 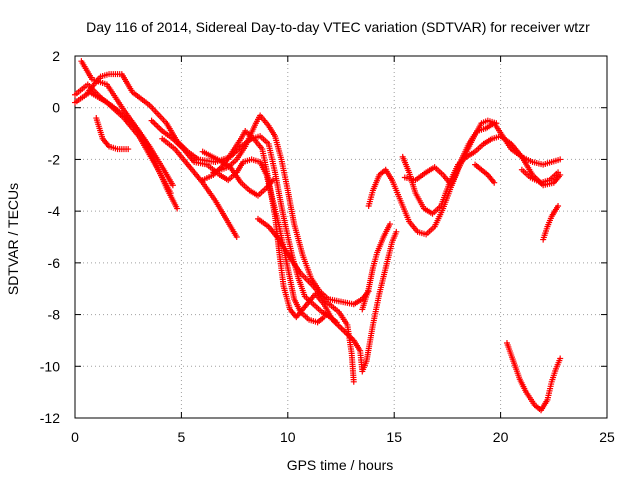 I want to click on y-tick-label: -6, so click(x=54, y=263).